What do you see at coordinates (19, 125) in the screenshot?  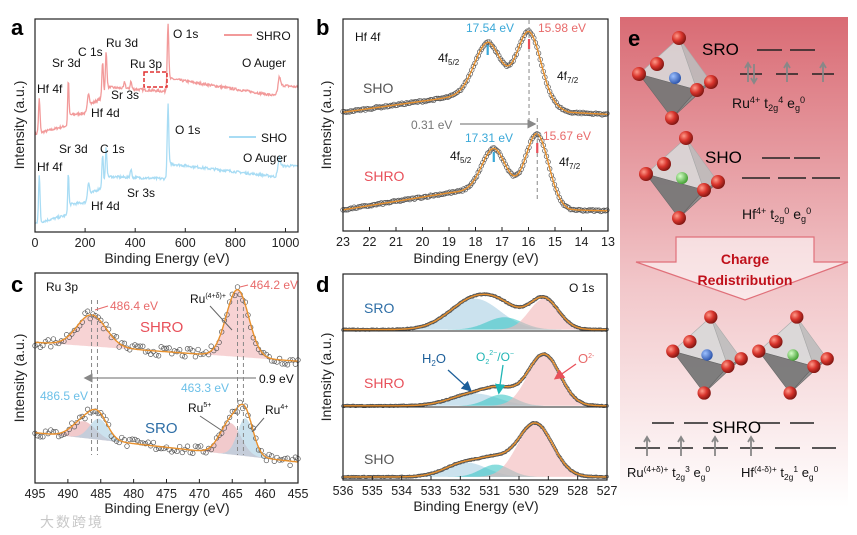 I see `y-axis-label-a: Intensity (a.u.)` at bounding box center [19, 125].